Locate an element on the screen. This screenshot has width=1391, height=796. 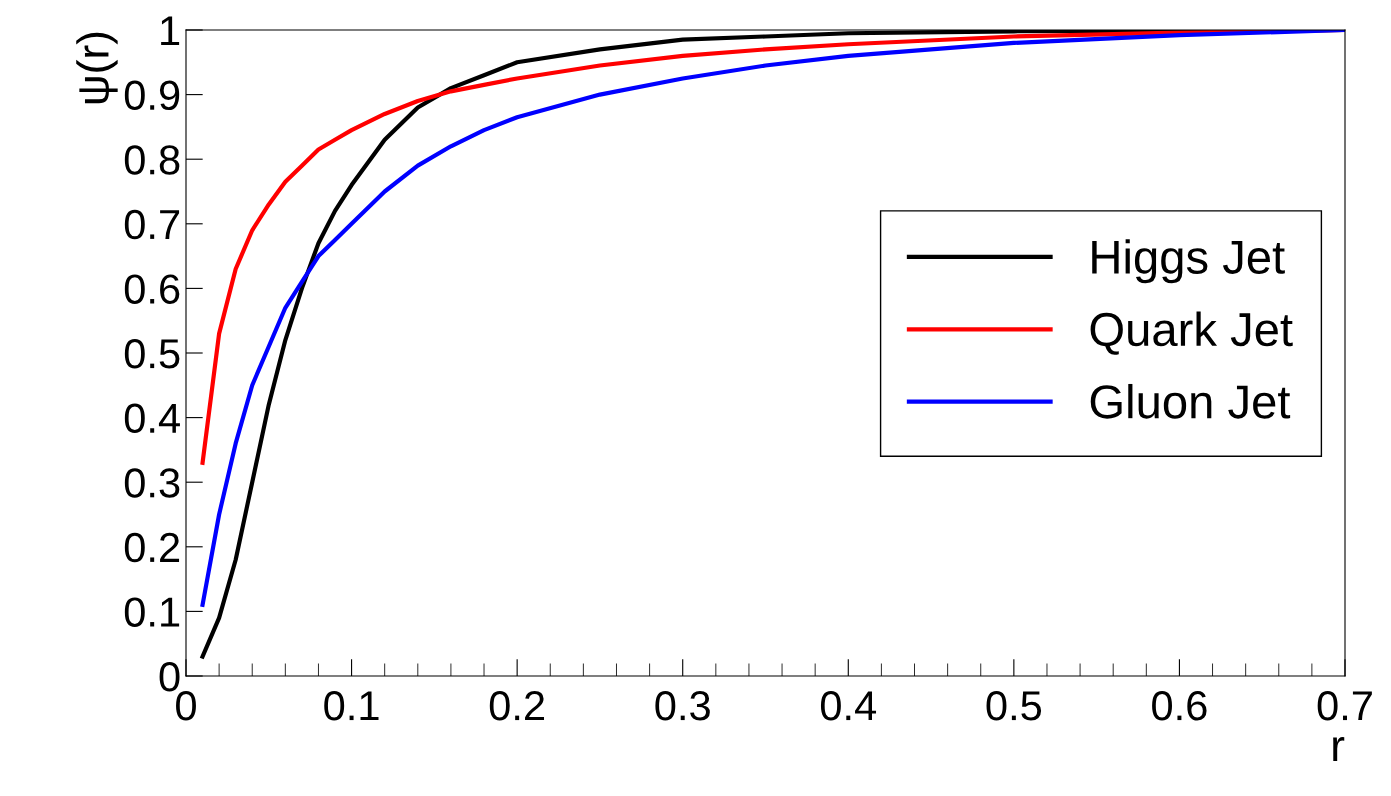
y-tick-label: 0.2 is located at coordinates (152, 547).